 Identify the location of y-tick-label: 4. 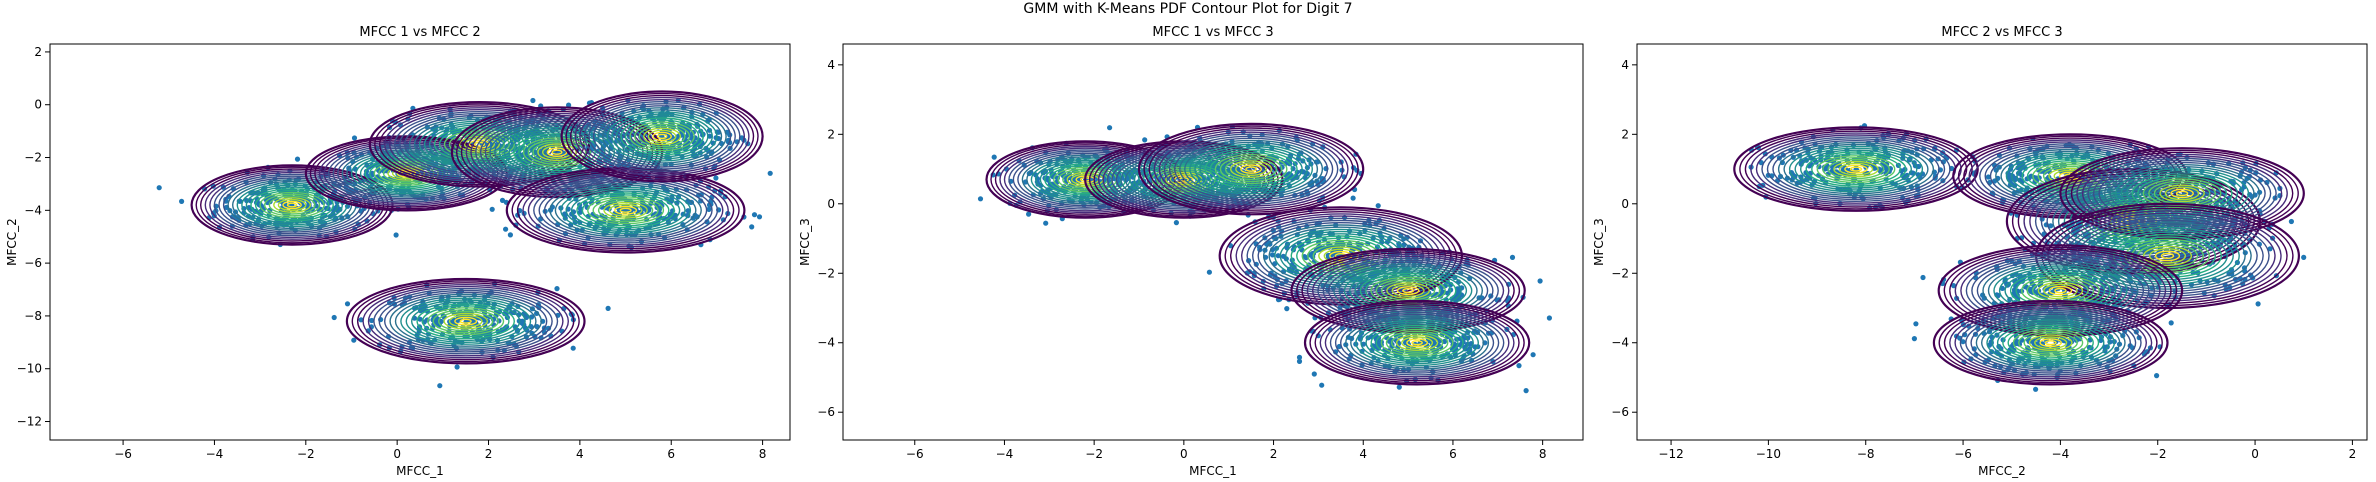
(831, 65).